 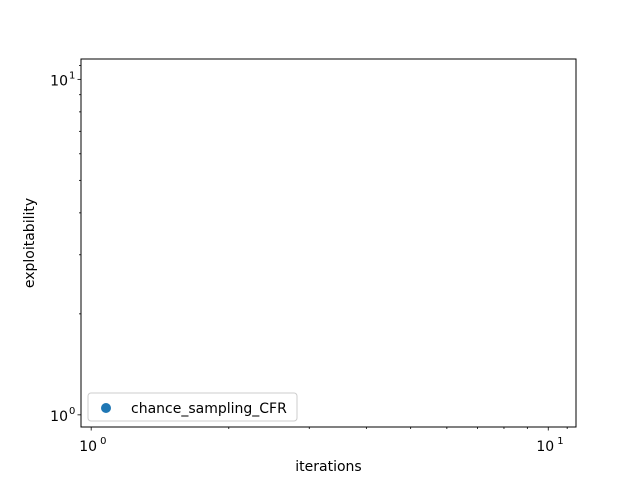 What do you see at coordinates (103, 441) in the screenshot?
I see `x-tick-exponent: 0` at bounding box center [103, 441].